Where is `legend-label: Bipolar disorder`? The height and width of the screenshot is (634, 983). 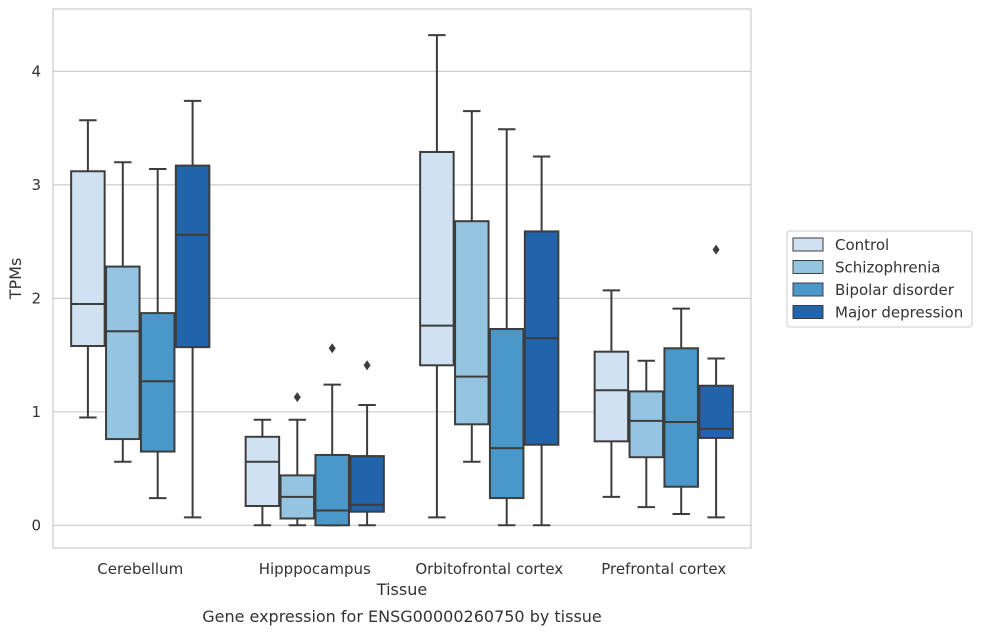 legend-label: Bipolar disorder is located at coordinates (895, 290).